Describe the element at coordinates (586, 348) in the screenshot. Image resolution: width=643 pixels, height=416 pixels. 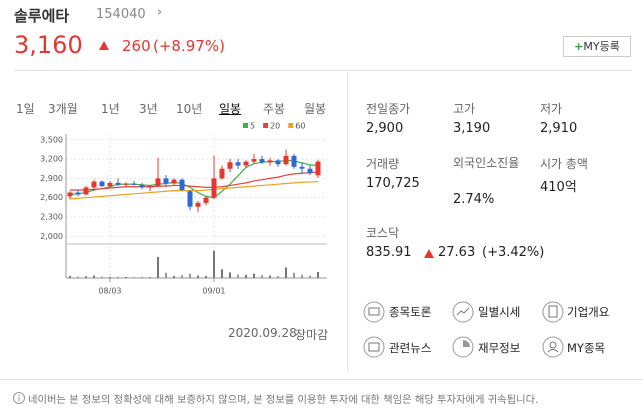
I see `link: MY종목` at that location.